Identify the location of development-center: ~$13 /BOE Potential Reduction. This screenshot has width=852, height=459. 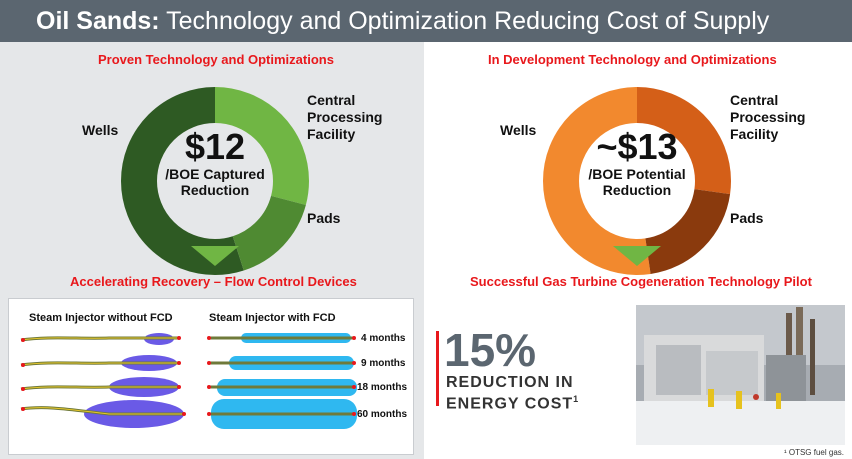
(637, 162).